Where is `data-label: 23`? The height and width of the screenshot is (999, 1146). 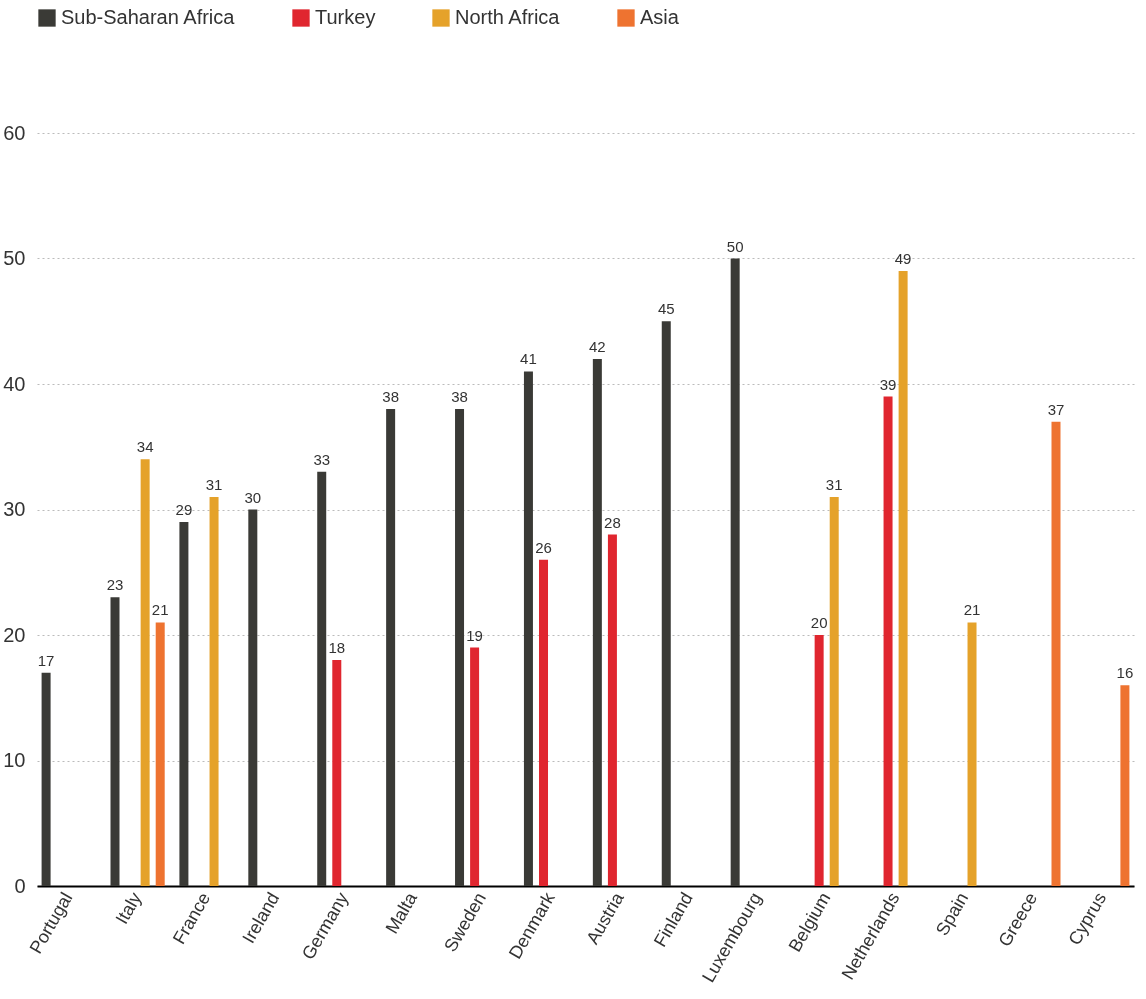 data-label: 23 is located at coordinates (115, 585).